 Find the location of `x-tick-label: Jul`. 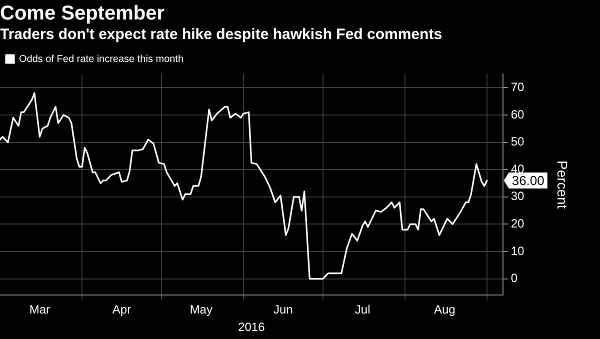

x-tick-label: Jul is located at coordinates (362, 309).